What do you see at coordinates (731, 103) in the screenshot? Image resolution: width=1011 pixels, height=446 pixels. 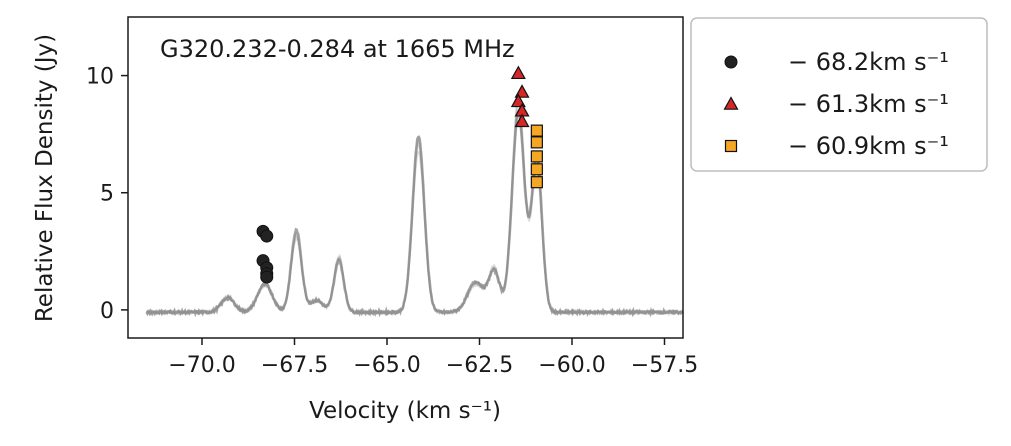 I see `legend-marker-triangle` at bounding box center [731, 103].